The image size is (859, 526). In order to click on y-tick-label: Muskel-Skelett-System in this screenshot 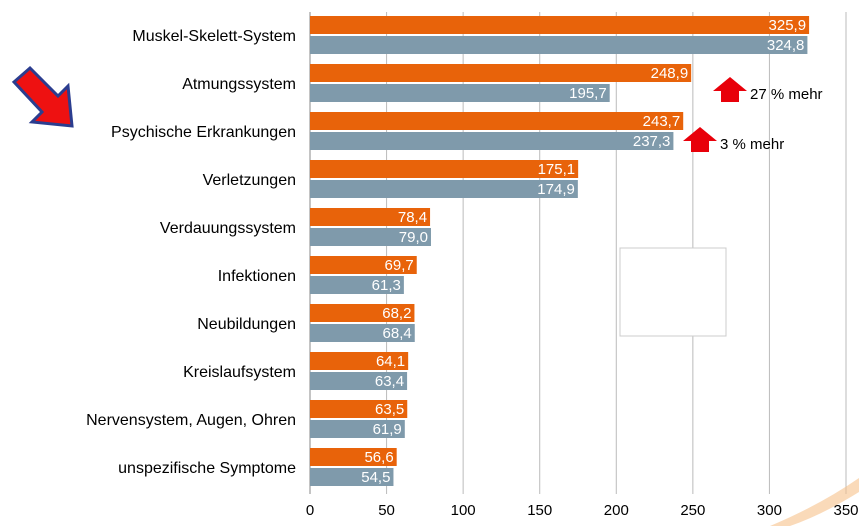, I will do `click(214, 36)`.